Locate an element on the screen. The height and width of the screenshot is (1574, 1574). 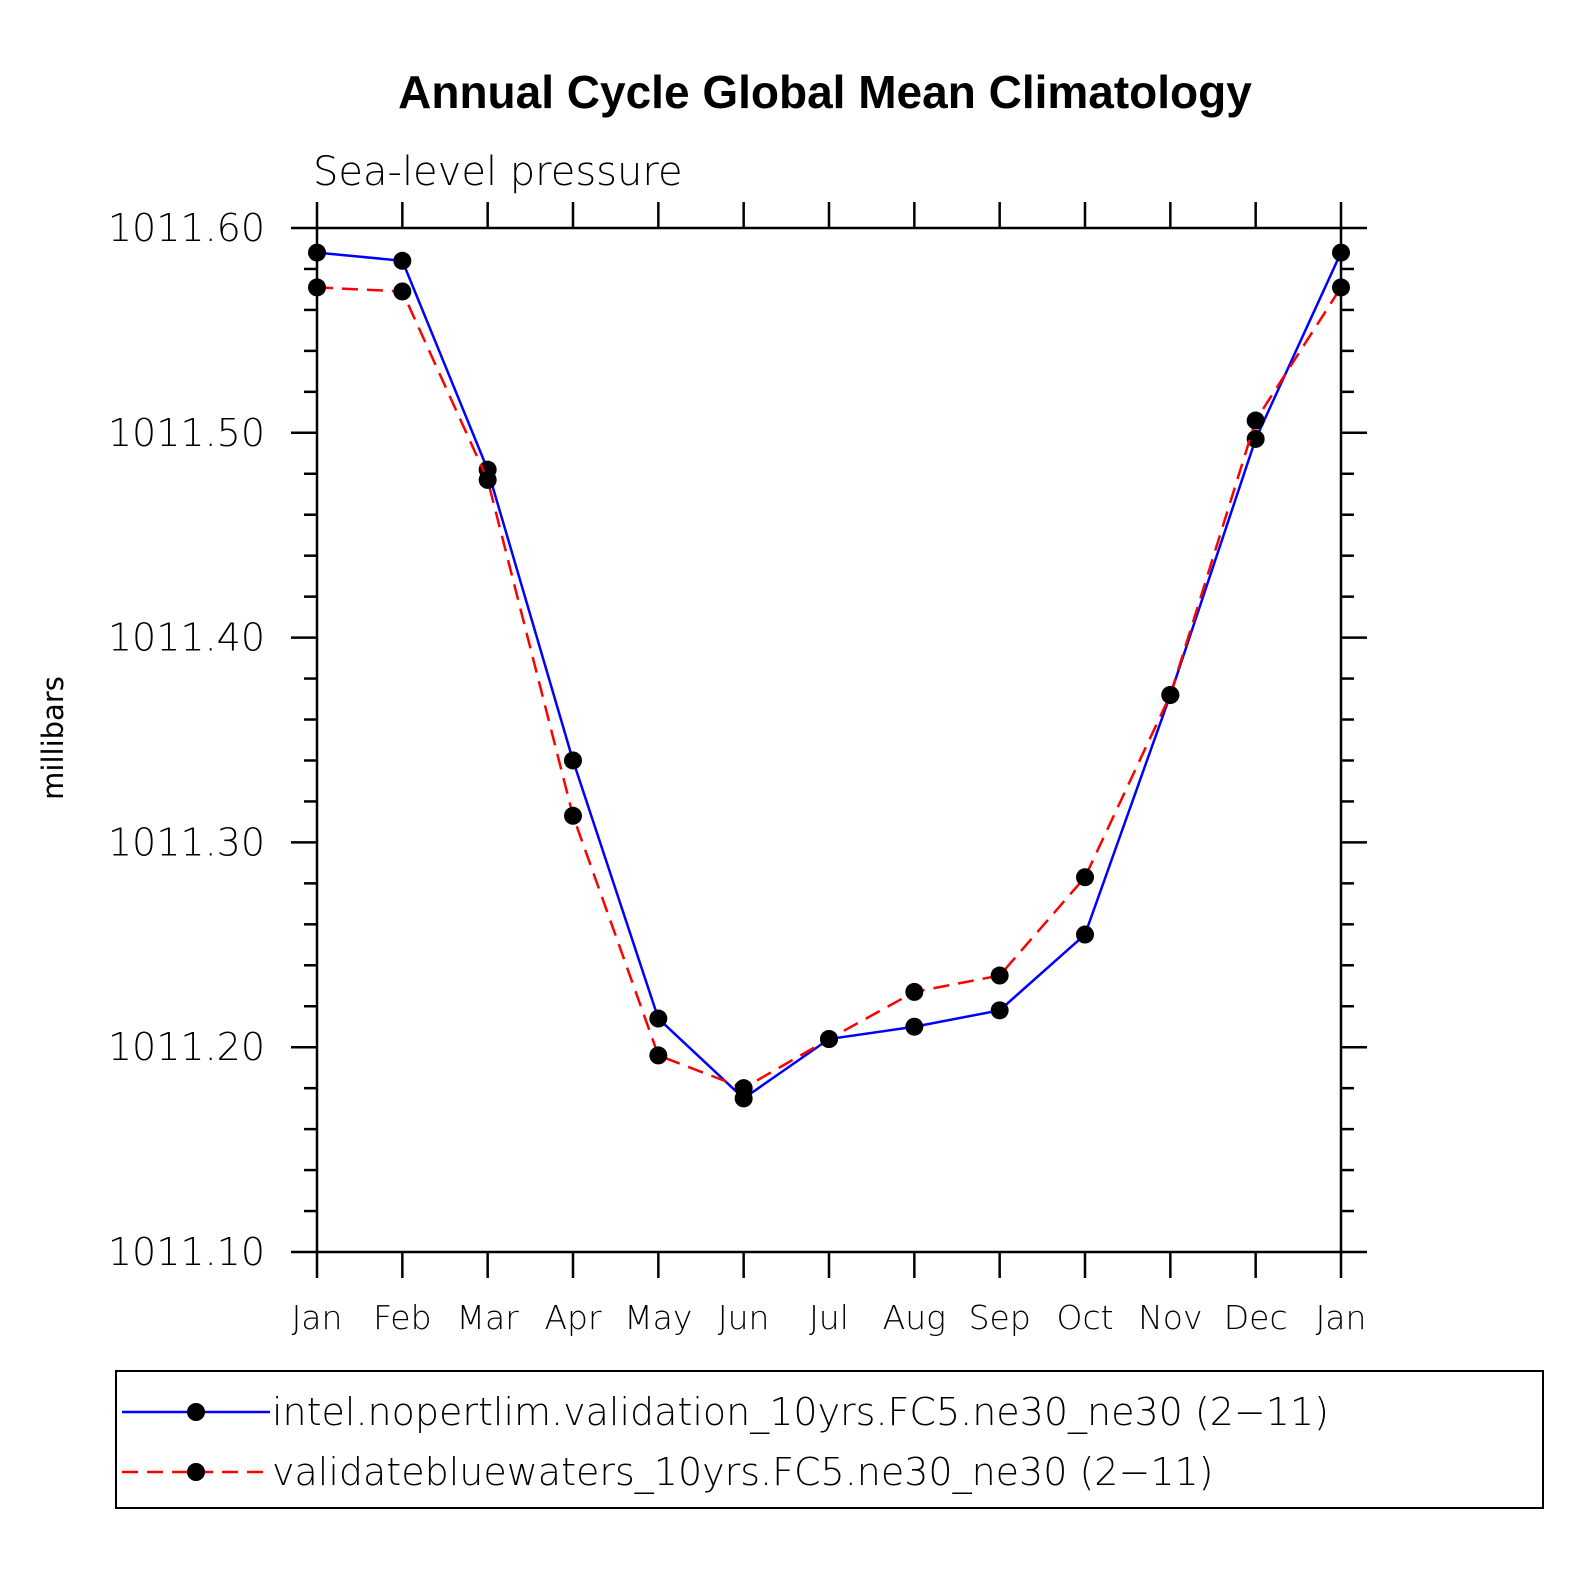
y-tick-label: 1011.50 is located at coordinates (186, 433).